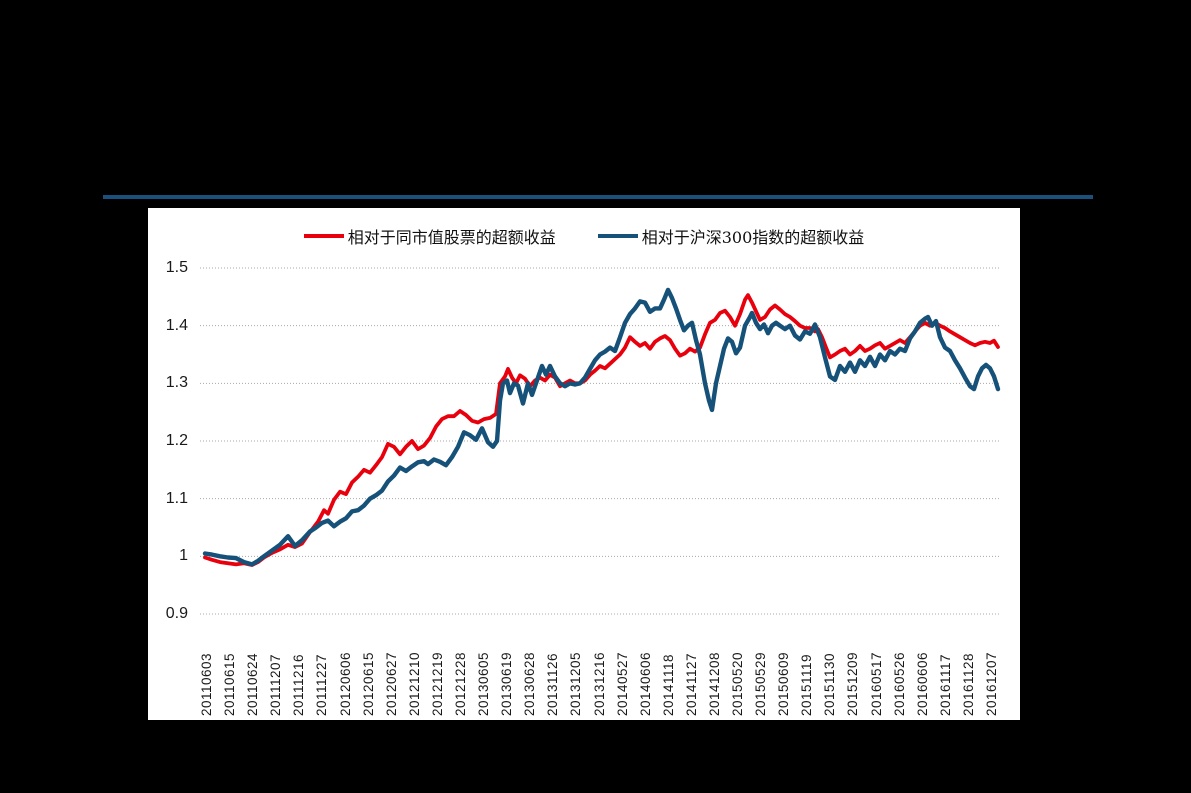 This screenshot has width=1191, height=793. I want to click on x-axis-tick-label: 20121228, so click(460, 683).